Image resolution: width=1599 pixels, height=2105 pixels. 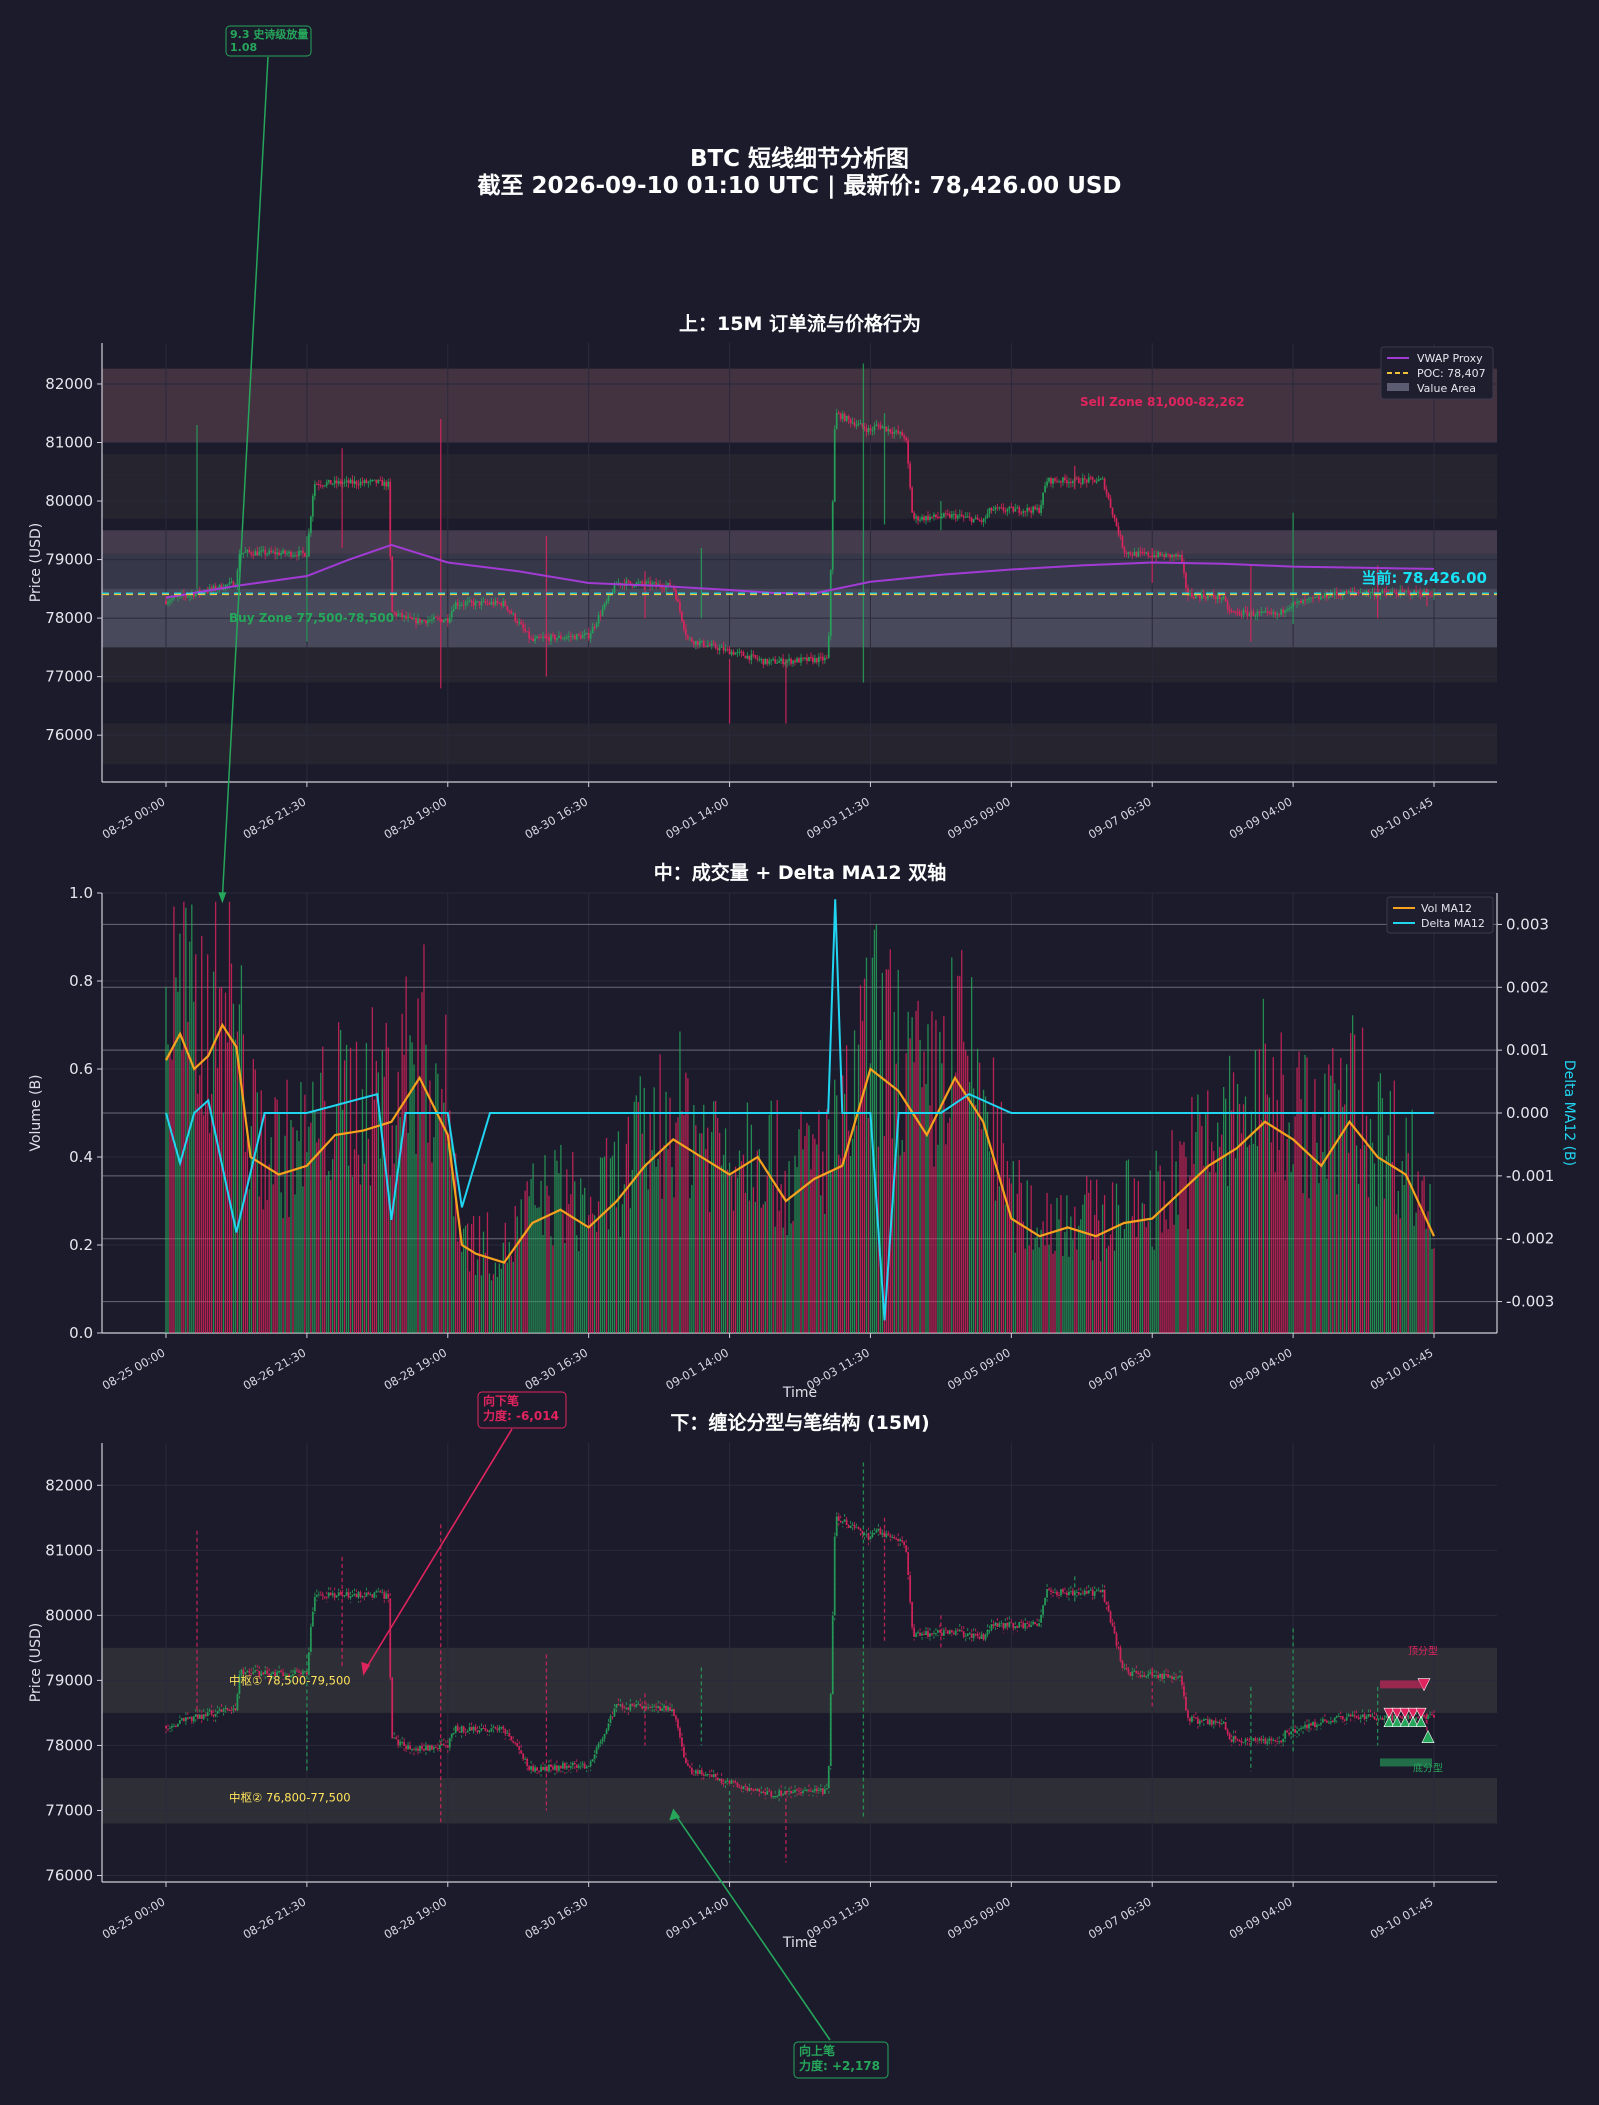 I want to click on volume-panel-xlabel: Time, so click(x=799, y=1393).